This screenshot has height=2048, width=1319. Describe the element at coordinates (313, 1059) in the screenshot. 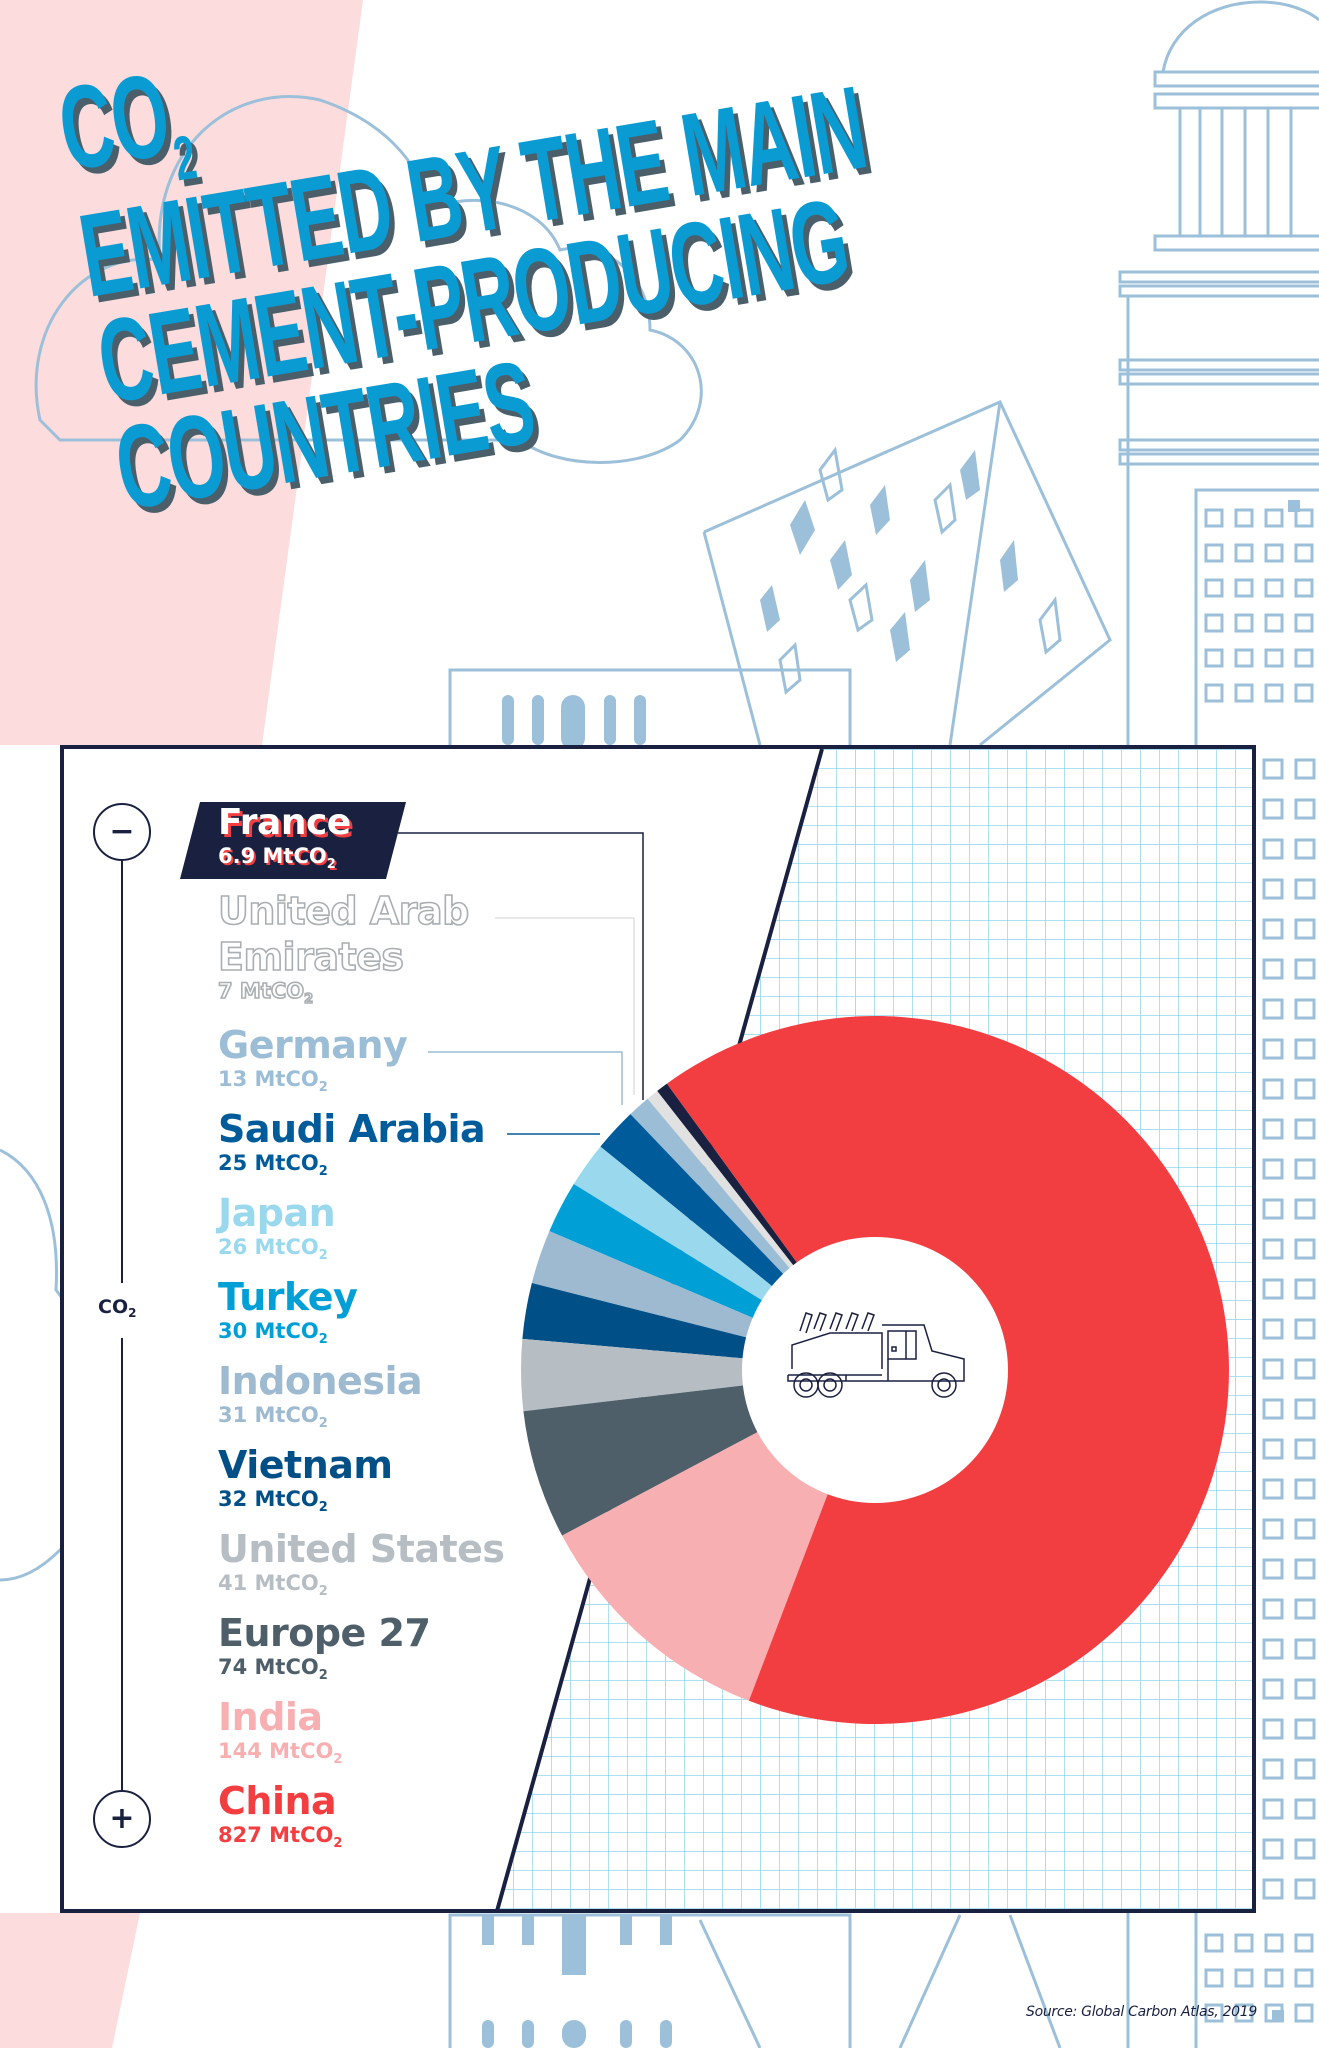

I see `legend-item-germany: Germany 13 MtCO2` at that location.